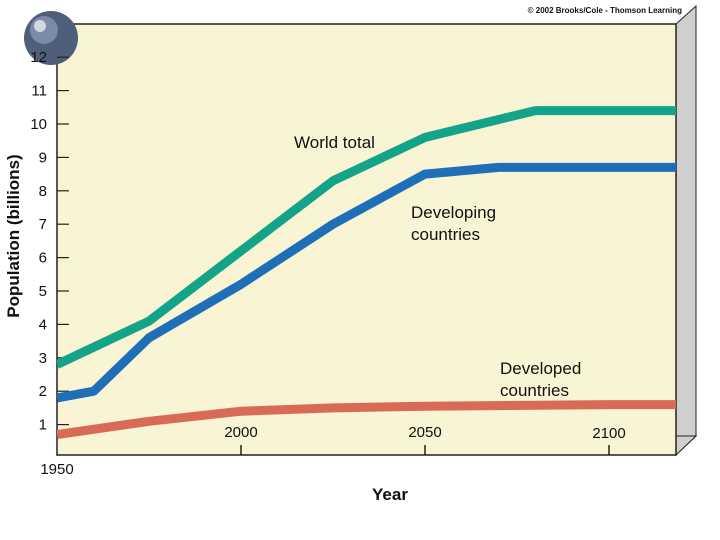  What do you see at coordinates (445, 234) in the screenshot?
I see `series-label-developing: countries` at bounding box center [445, 234].